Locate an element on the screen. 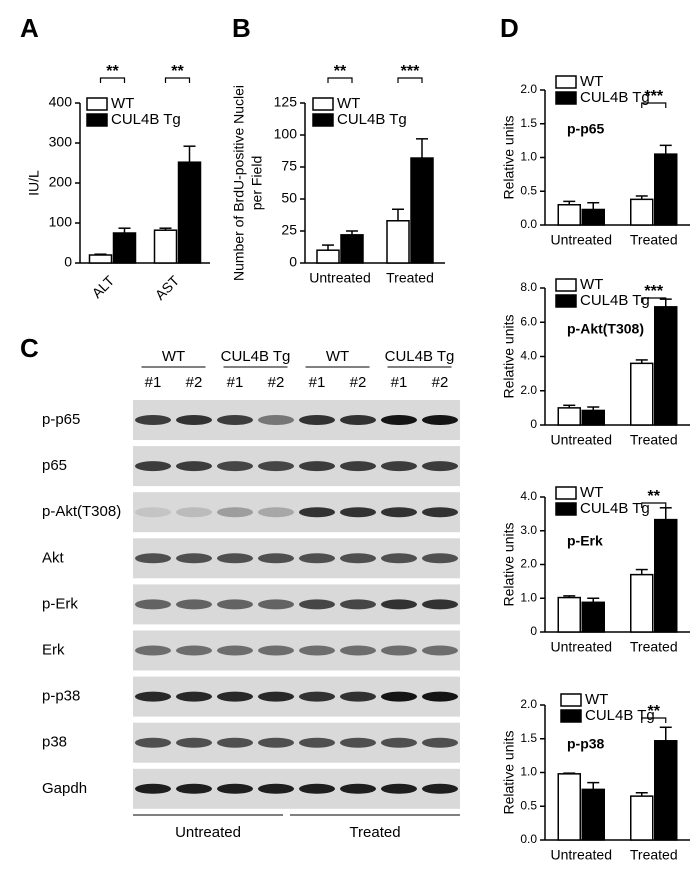  row-label: Akt is located at coordinates (53, 557).